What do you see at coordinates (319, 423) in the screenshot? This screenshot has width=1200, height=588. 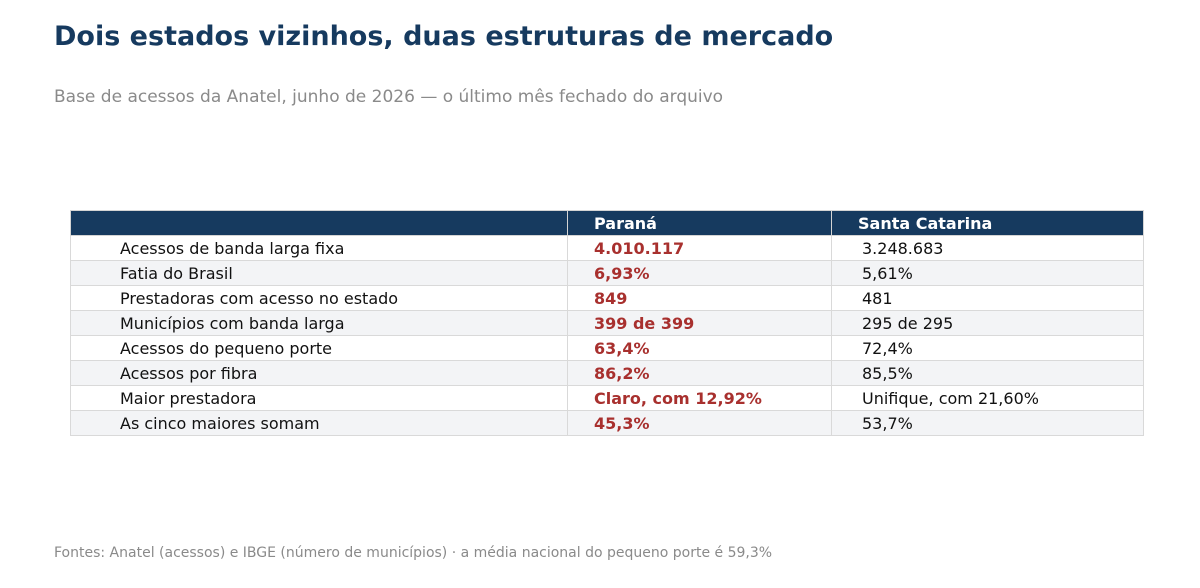 I see `row-label: As cinco maiores somam` at bounding box center [319, 423].